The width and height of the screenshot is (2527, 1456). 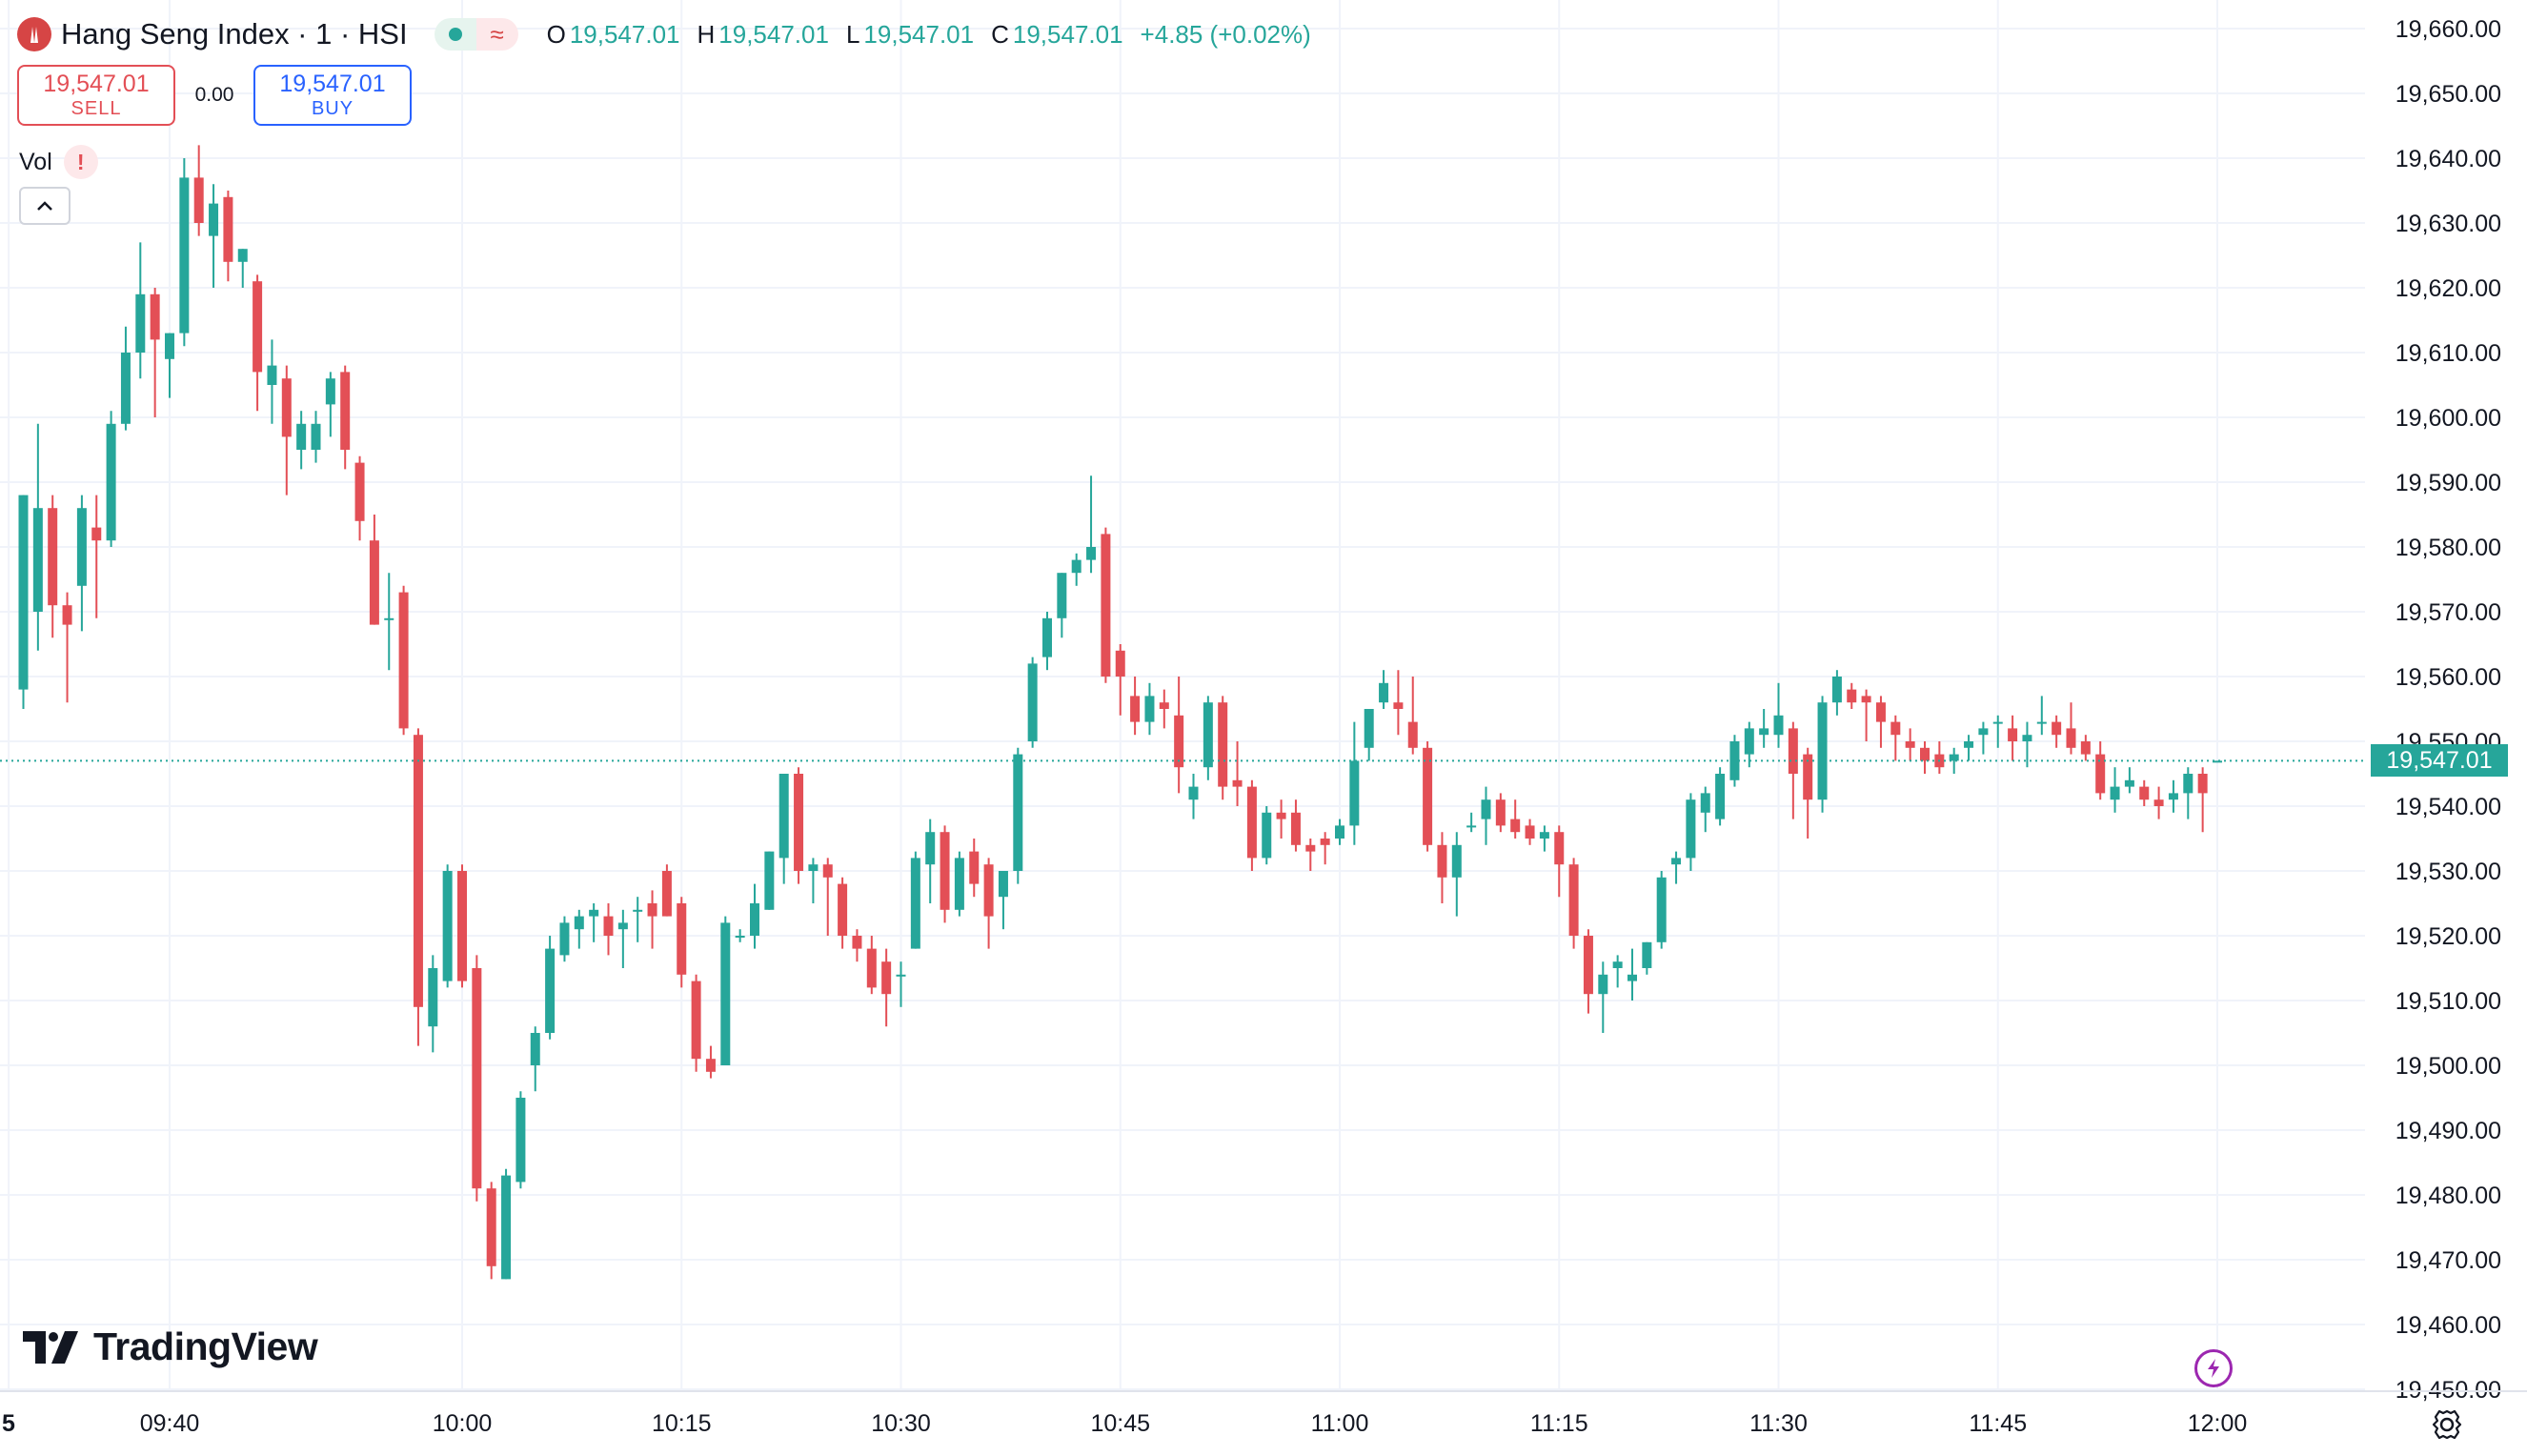 I want to click on time-tick-label: 10:00, so click(x=463, y=1423).